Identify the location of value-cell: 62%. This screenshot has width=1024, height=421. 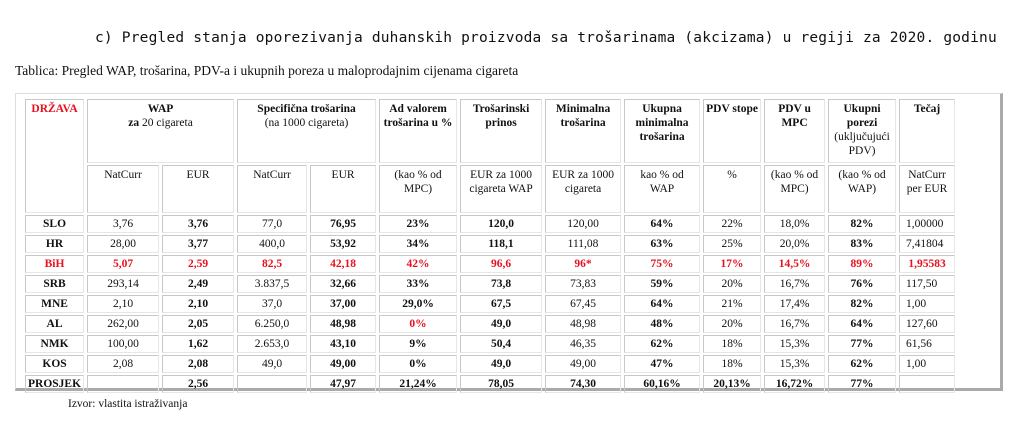
(662, 344).